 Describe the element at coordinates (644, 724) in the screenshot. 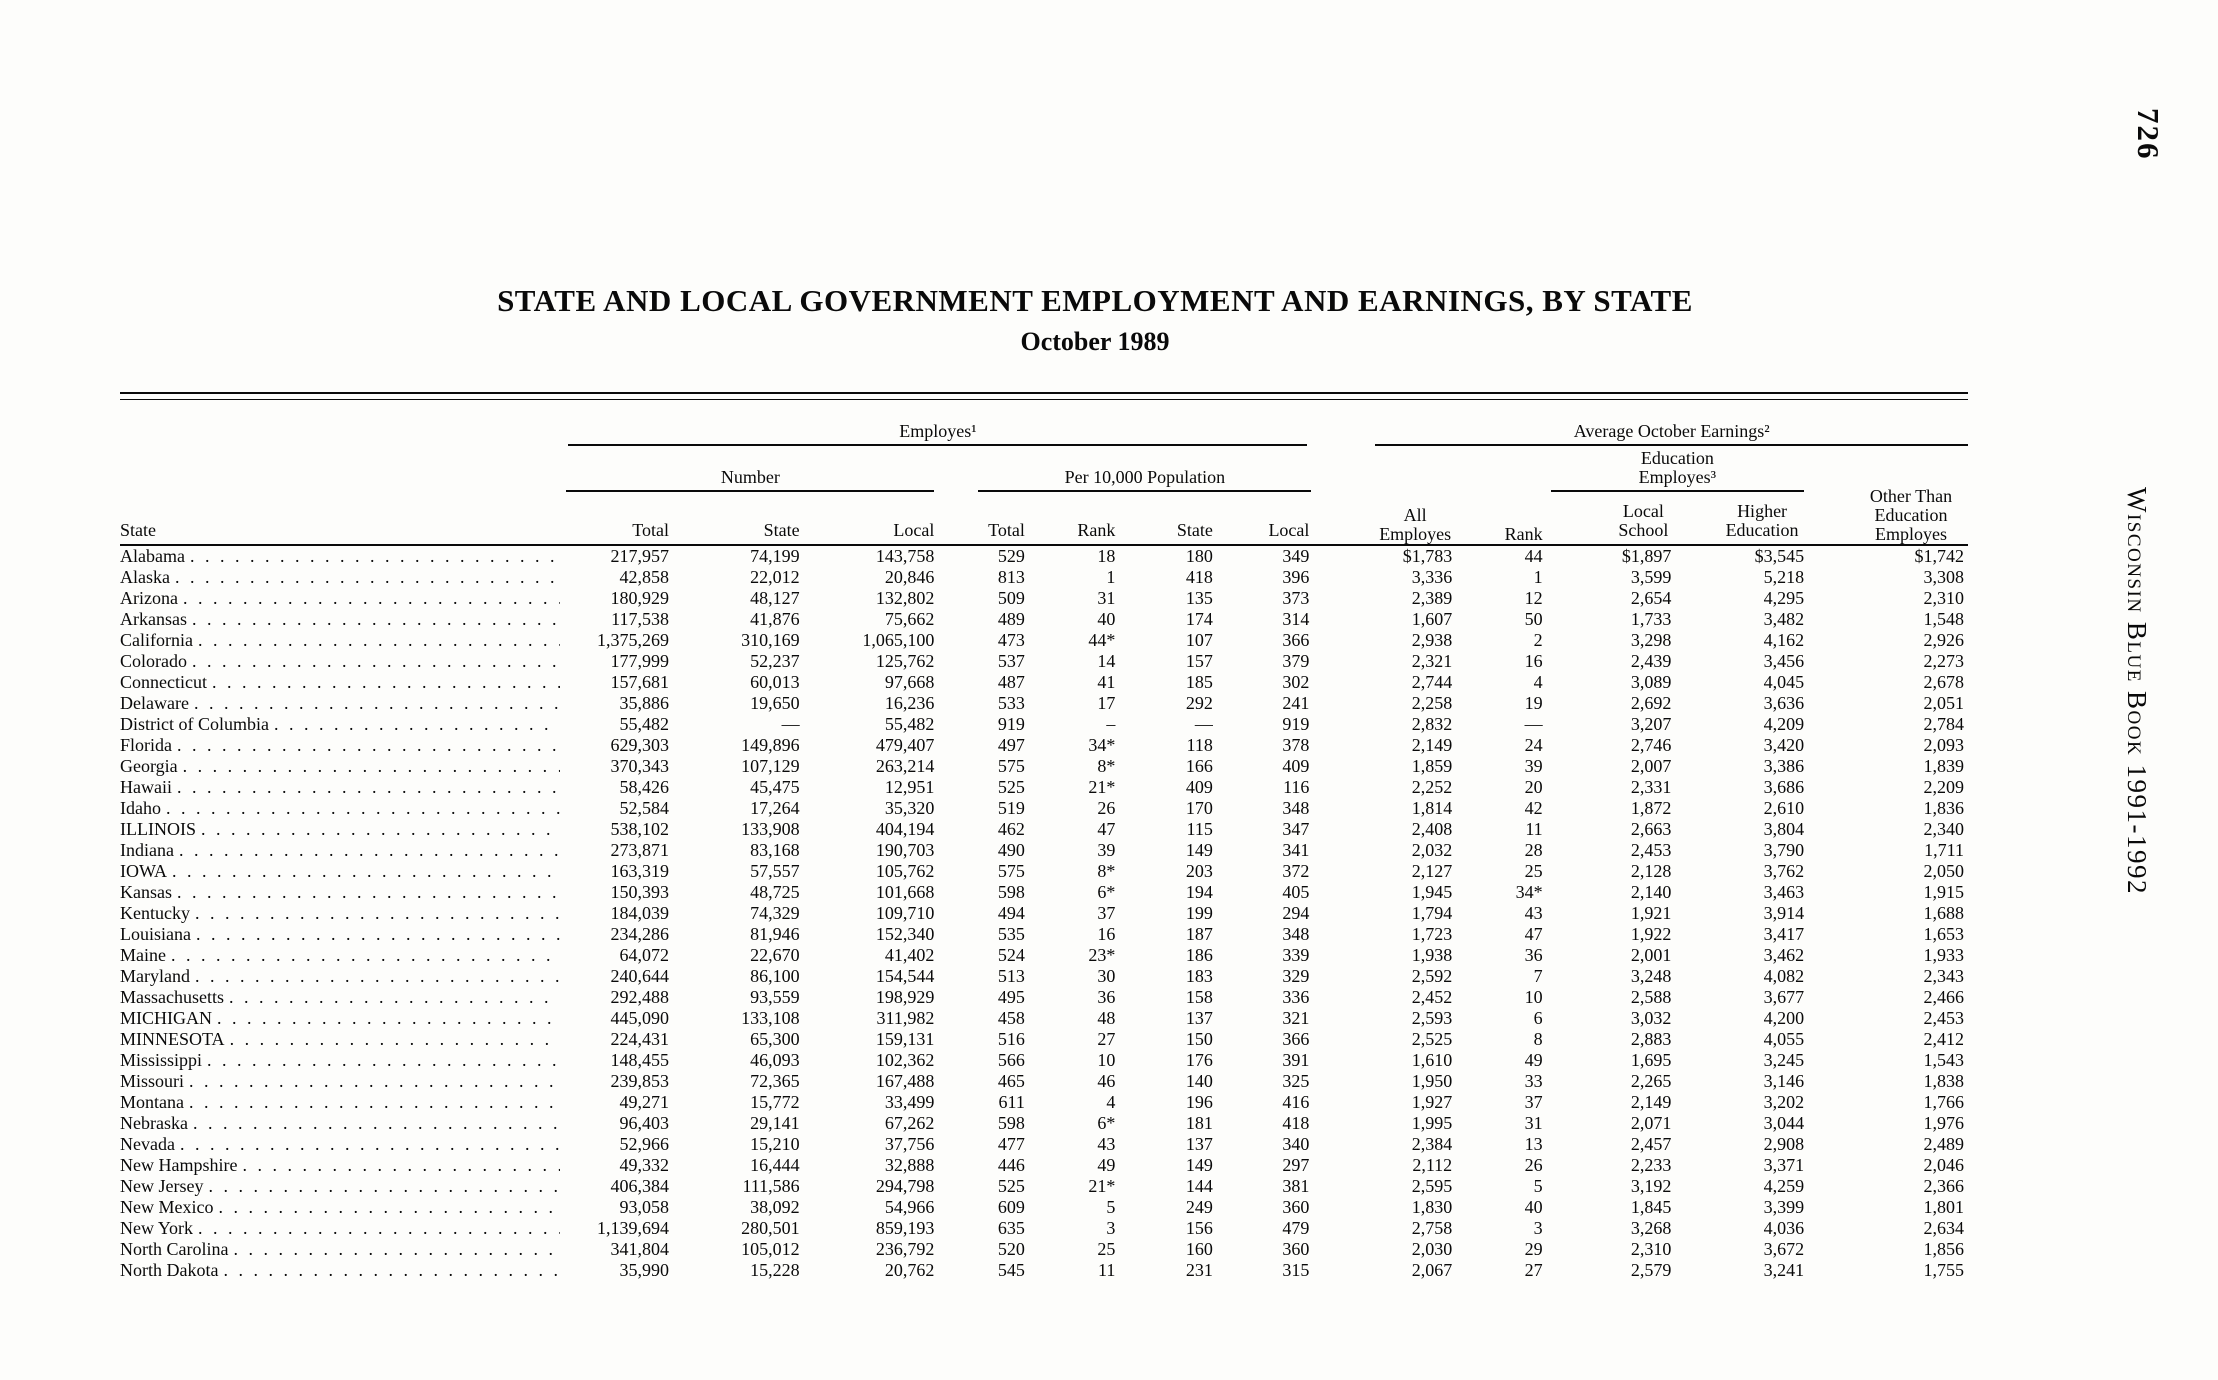

I see `value-cell: 55,482` at that location.